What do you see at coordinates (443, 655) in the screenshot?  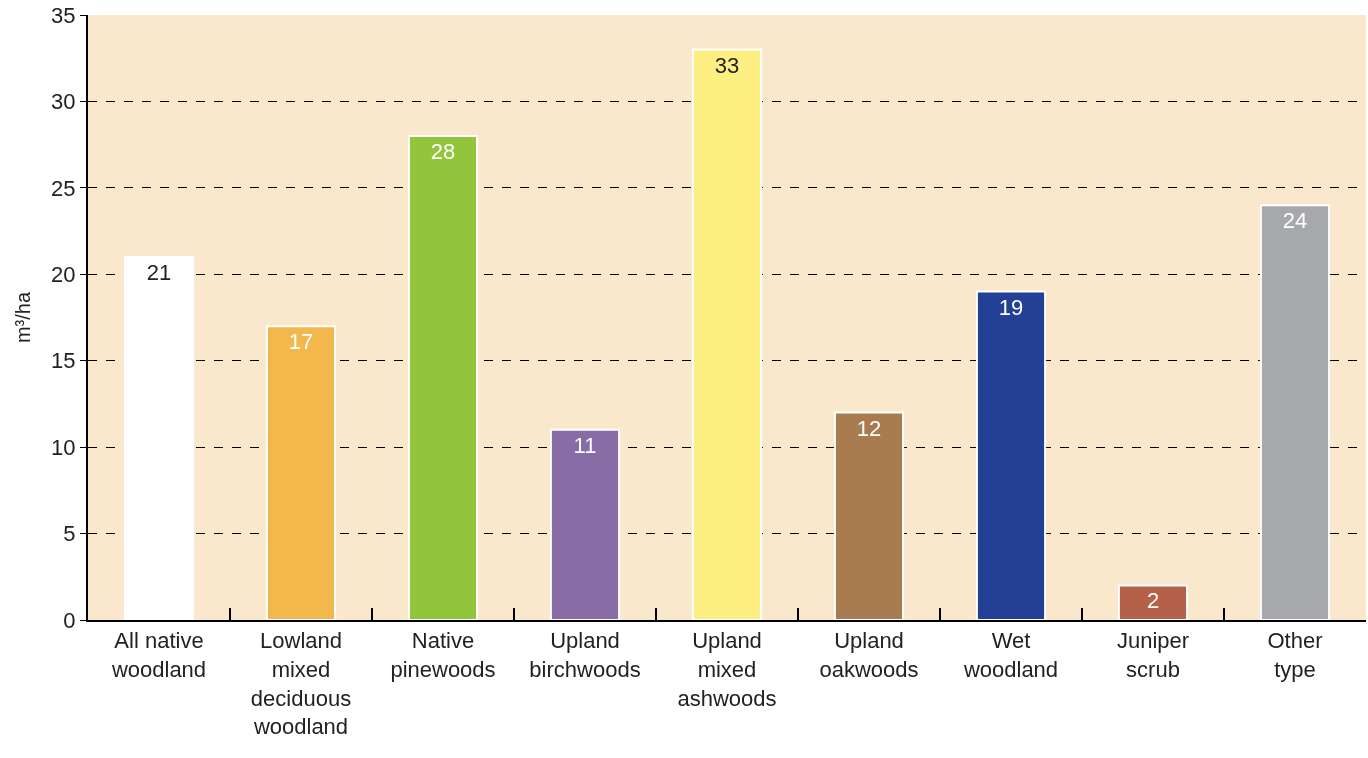 I see `x-tick-label: Native pinewoods` at bounding box center [443, 655].